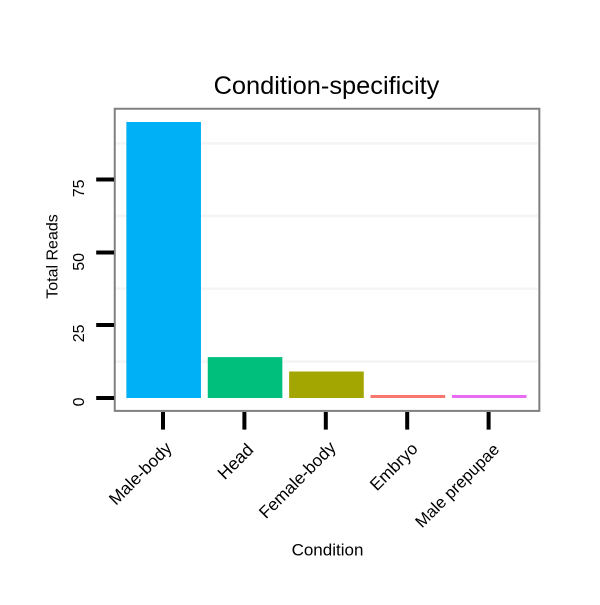 This screenshot has height=605, width=600. What do you see at coordinates (79, 188) in the screenshot?
I see `svg-text: 75` at bounding box center [79, 188].